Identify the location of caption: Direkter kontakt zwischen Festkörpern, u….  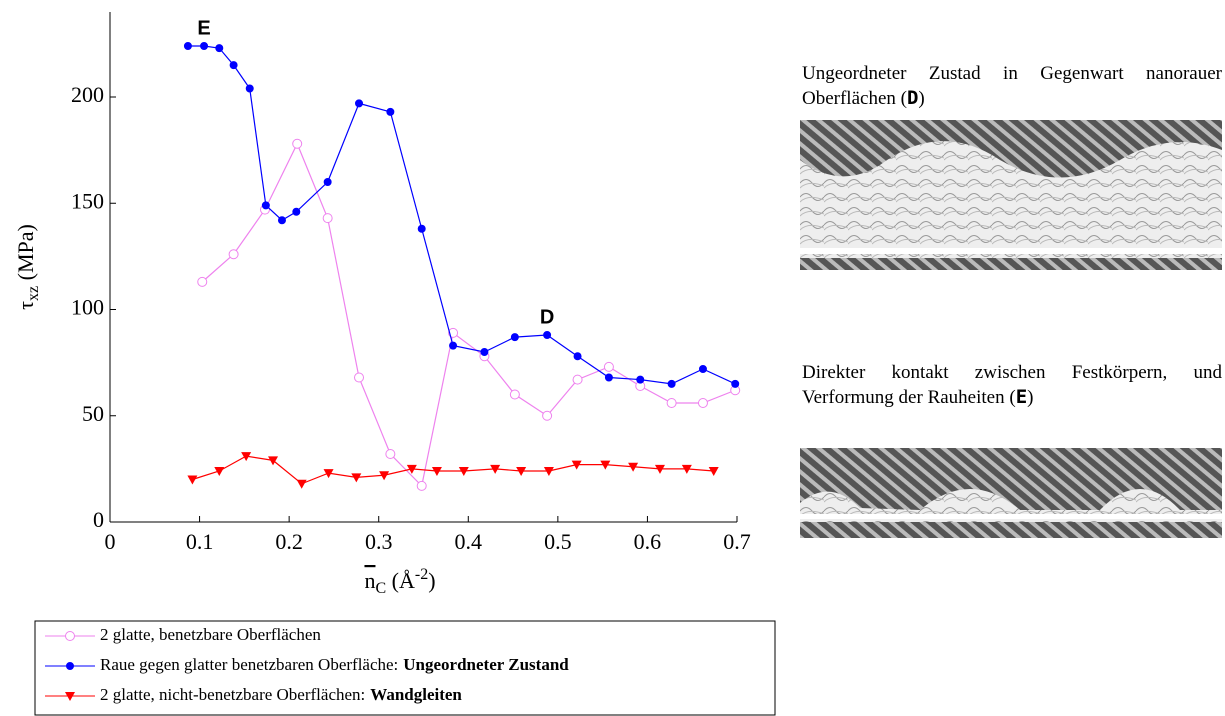
(1012, 385).